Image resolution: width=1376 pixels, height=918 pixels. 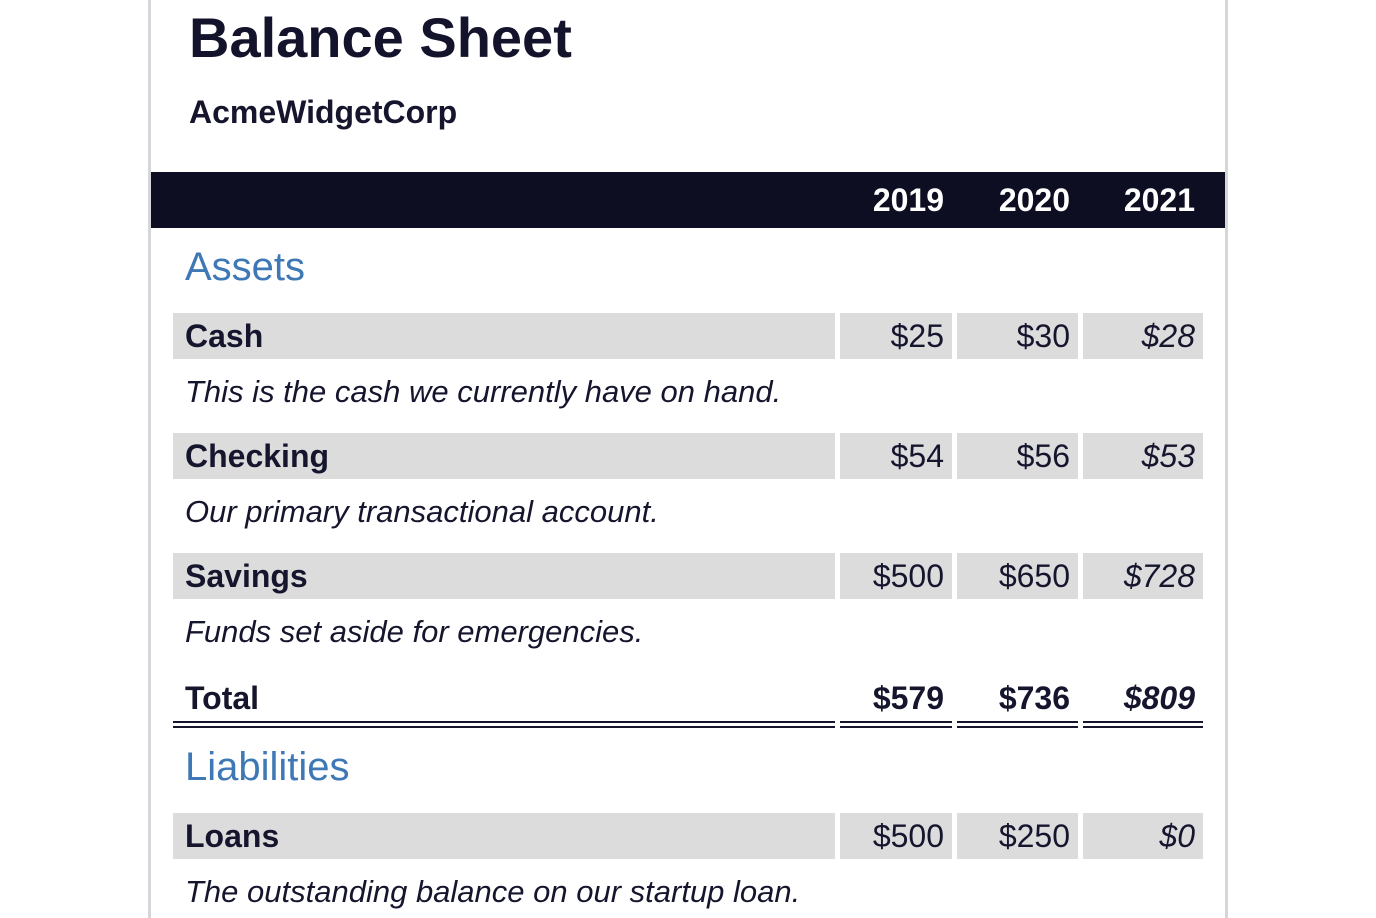 I want to click on total-2020: $736, so click(x=1017, y=701).